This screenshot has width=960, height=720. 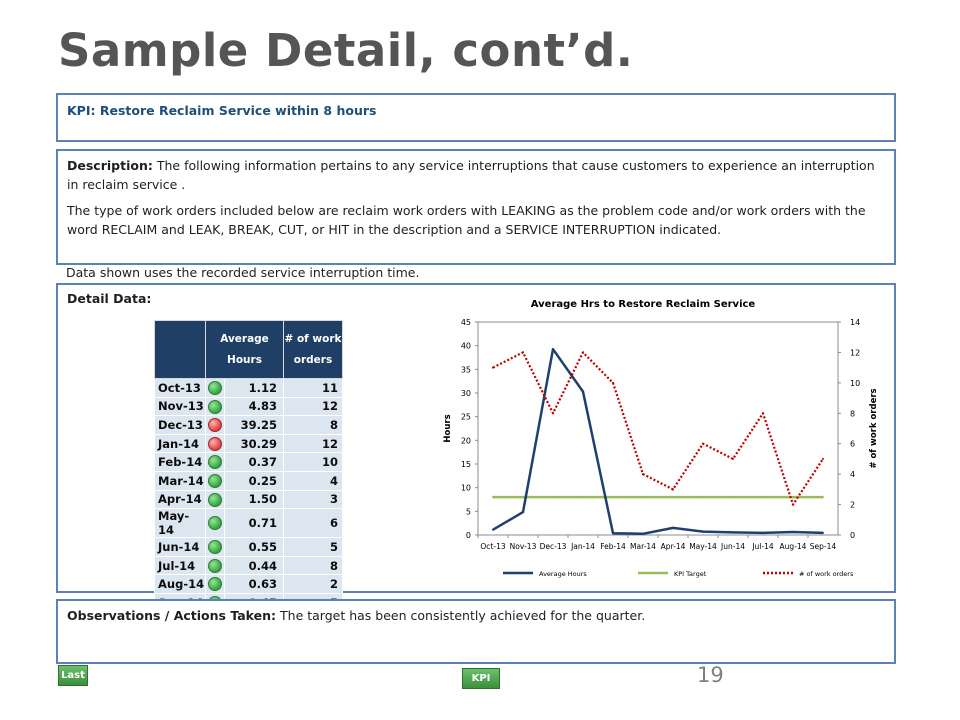 I want to click on y-tick-label: 0, so click(x=468, y=535).